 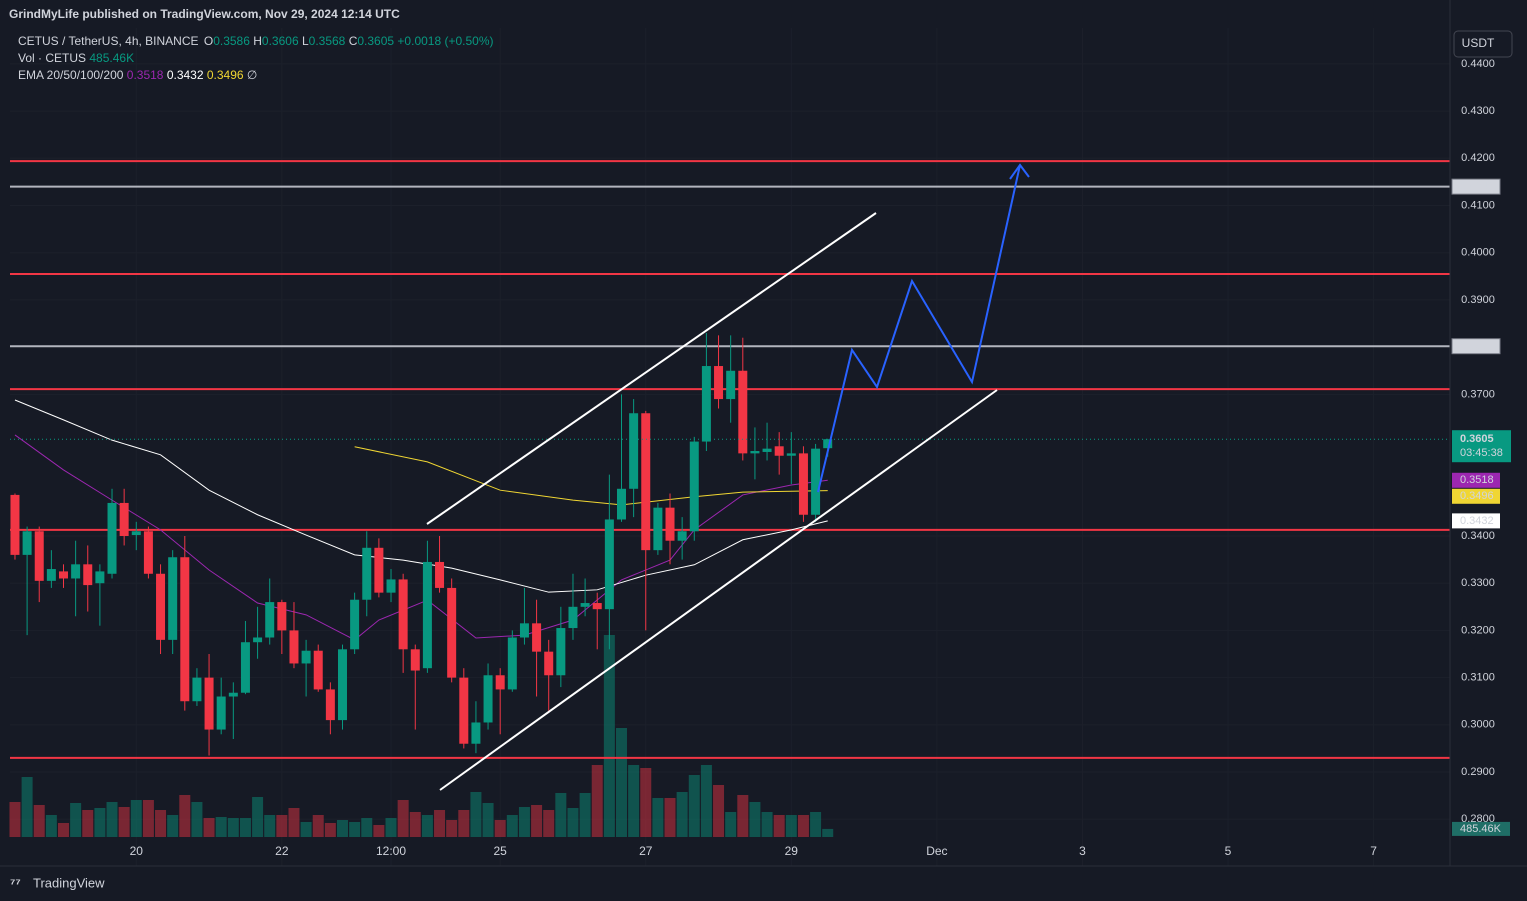 I want to click on ohlc-letter: H, so click(x=257, y=41).